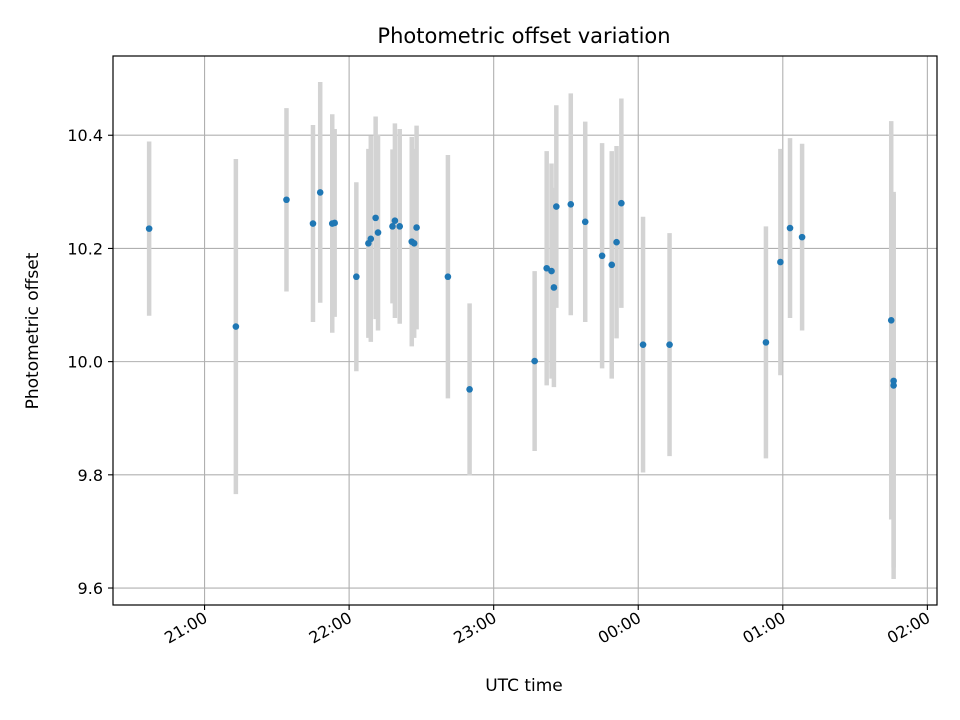 This screenshot has width=960, height=720. Describe the element at coordinates (90, 588) in the screenshot. I see `y-tick-label: 9.6` at that location.